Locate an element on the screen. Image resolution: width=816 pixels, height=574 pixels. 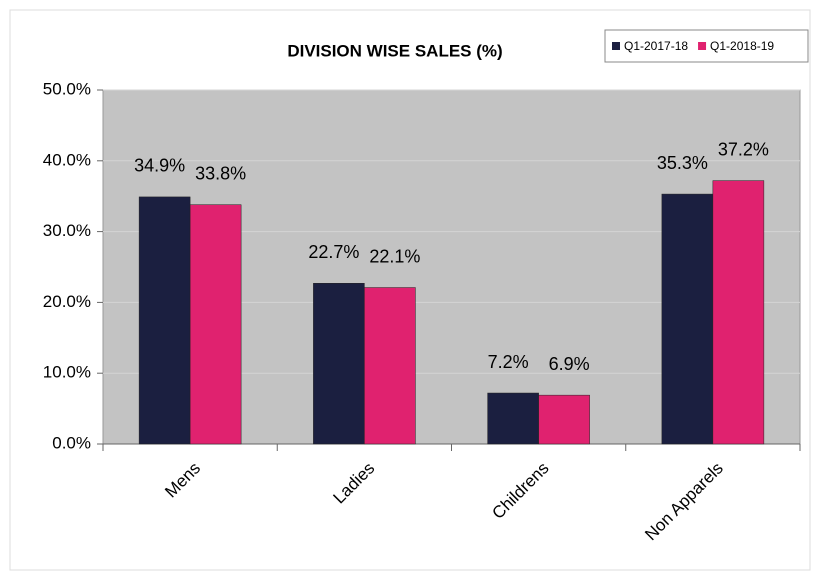
data-label: 22.1% is located at coordinates (394, 256).